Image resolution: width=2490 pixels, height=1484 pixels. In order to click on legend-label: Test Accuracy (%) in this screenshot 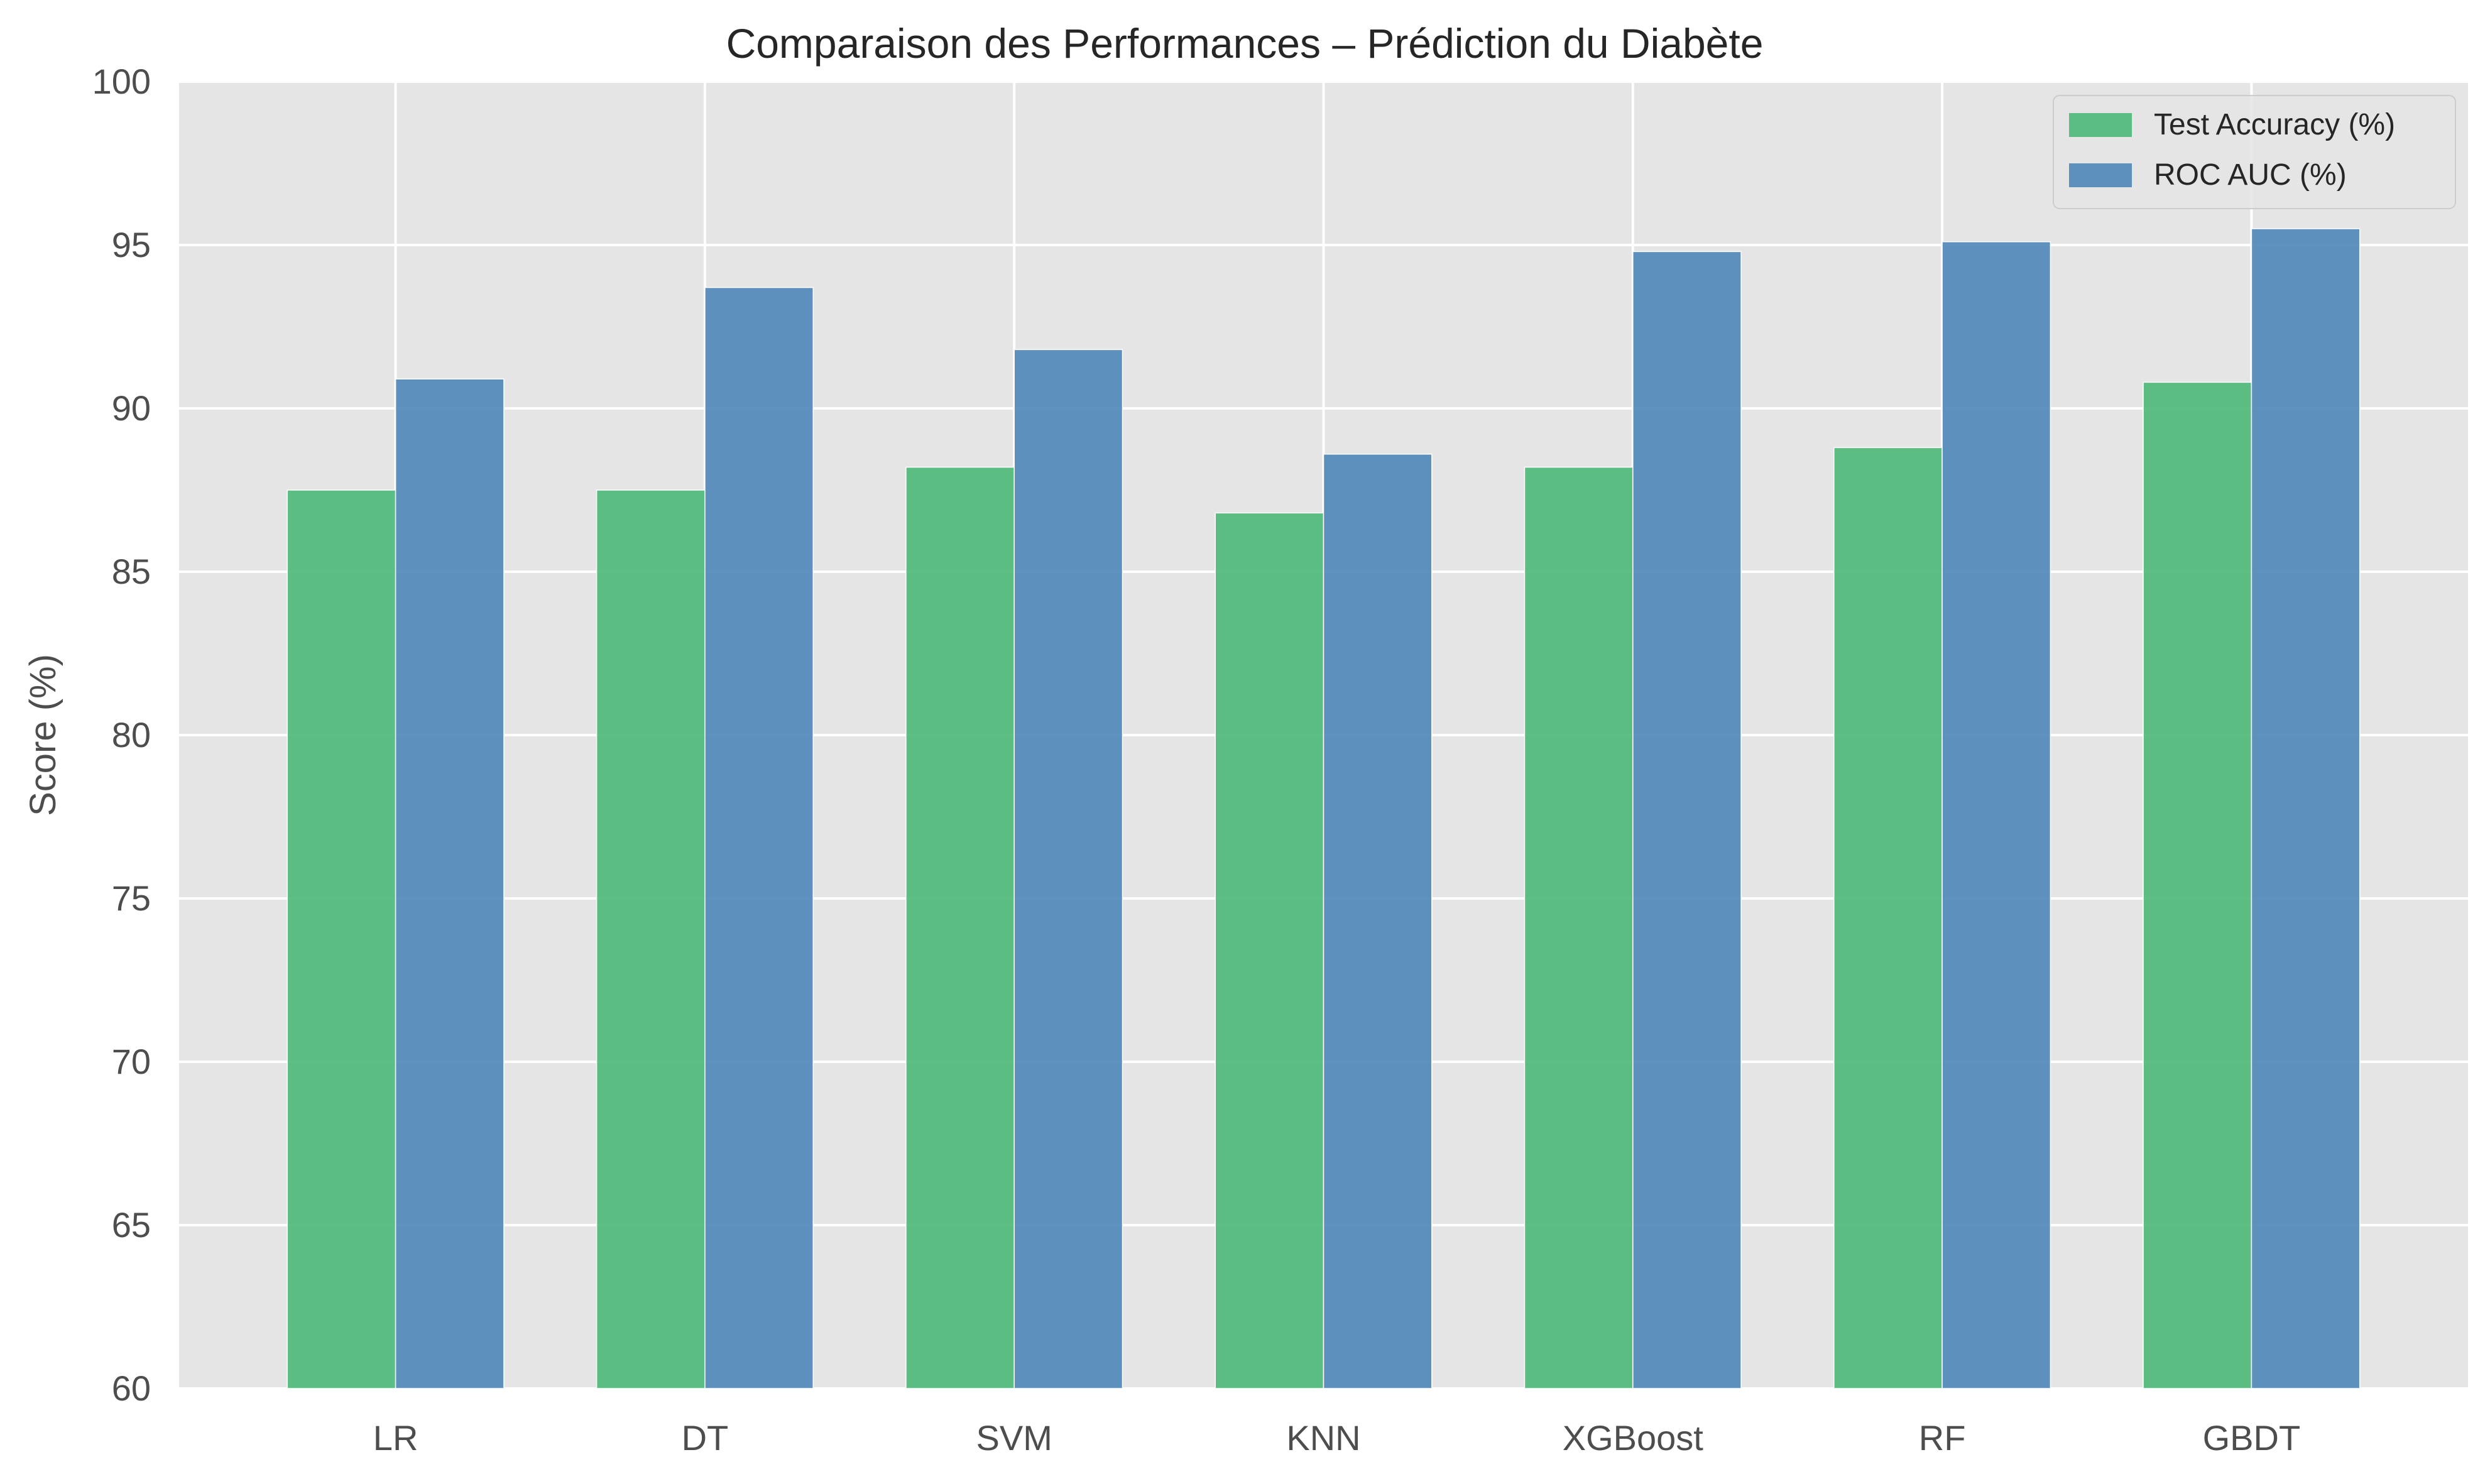, I will do `click(2274, 124)`.